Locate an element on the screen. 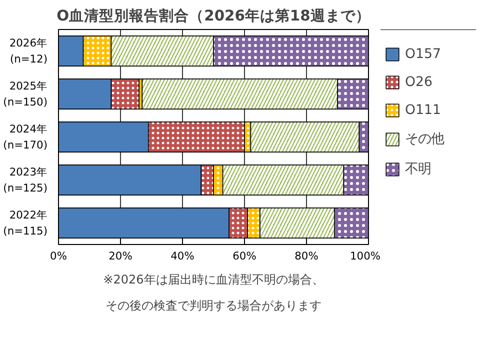  legend-label: その他 is located at coordinates (424, 139).